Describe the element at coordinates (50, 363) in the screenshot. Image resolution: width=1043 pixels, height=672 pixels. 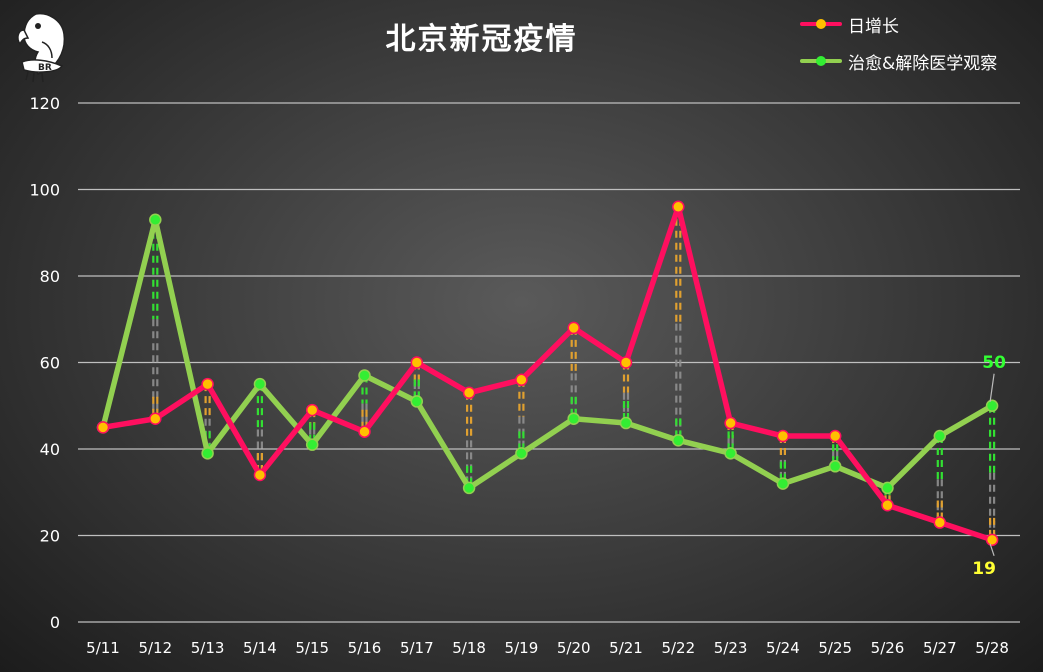
I see `y-tick-label: 60` at that location.